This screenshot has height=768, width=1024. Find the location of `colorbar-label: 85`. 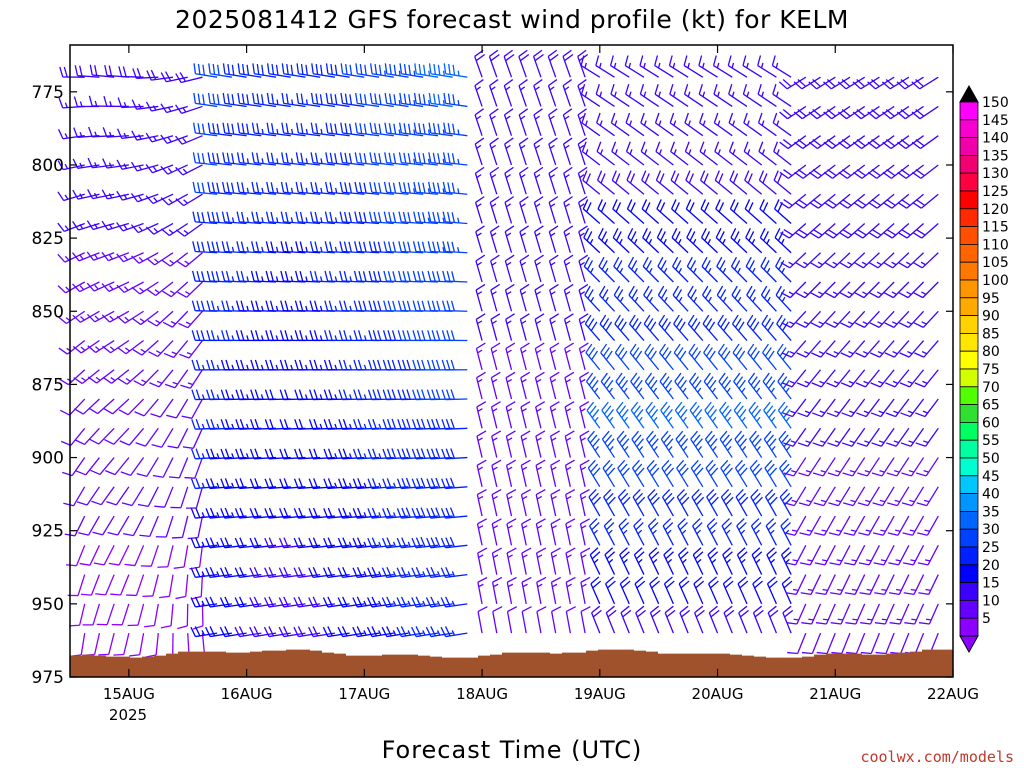

colorbar-label: 85 is located at coordinates (991, 334).